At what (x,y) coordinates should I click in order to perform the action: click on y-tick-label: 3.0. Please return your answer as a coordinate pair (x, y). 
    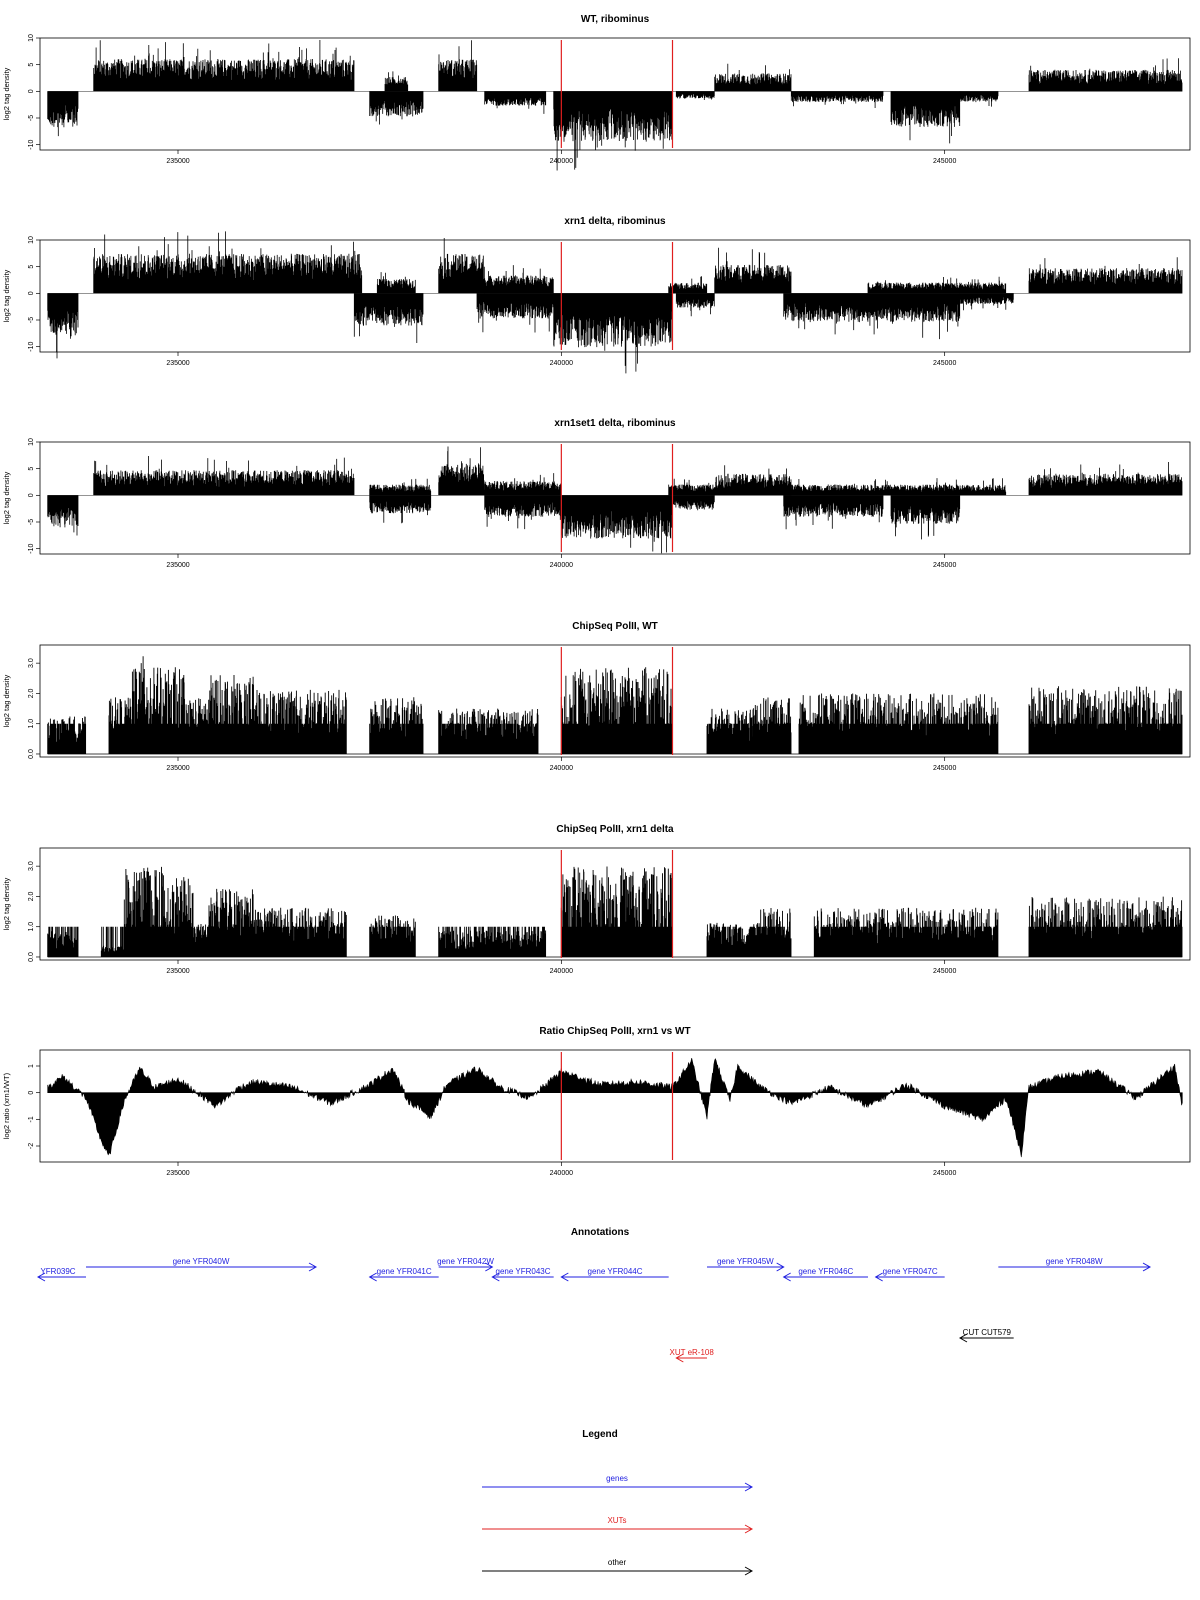
    Looking at the image, I should click on (31, 663).